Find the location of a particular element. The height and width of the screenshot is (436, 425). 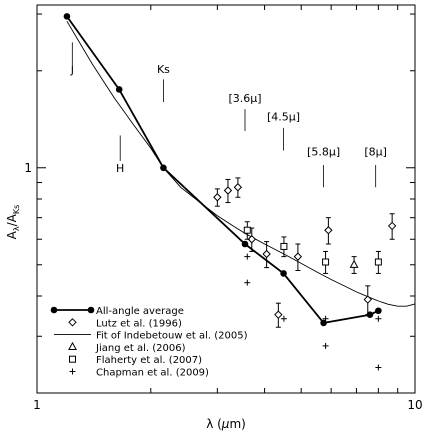

legend-label: Jiang et al. (2006) is located at coordinates (140, 348).